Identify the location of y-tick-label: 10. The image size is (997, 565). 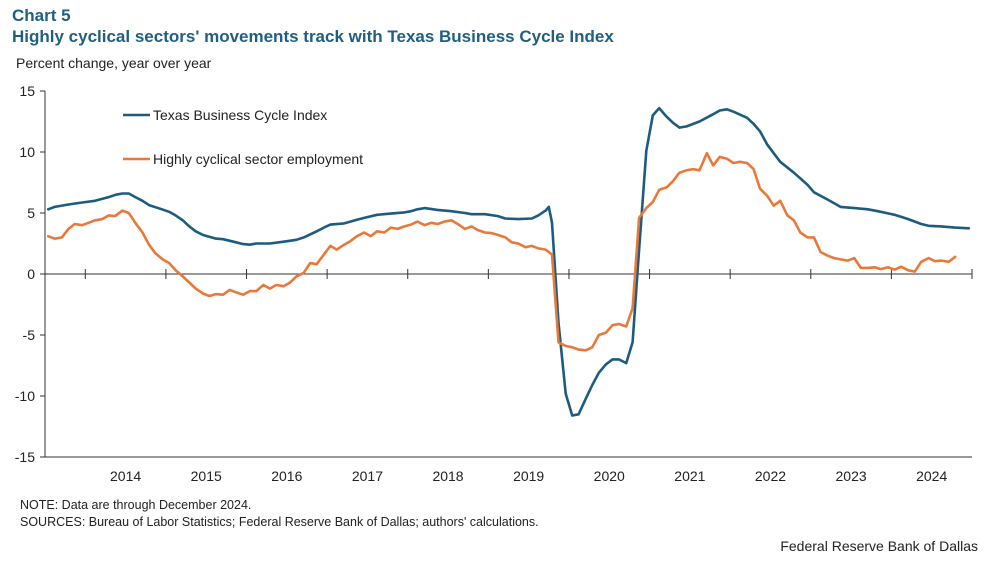
(27, 152).